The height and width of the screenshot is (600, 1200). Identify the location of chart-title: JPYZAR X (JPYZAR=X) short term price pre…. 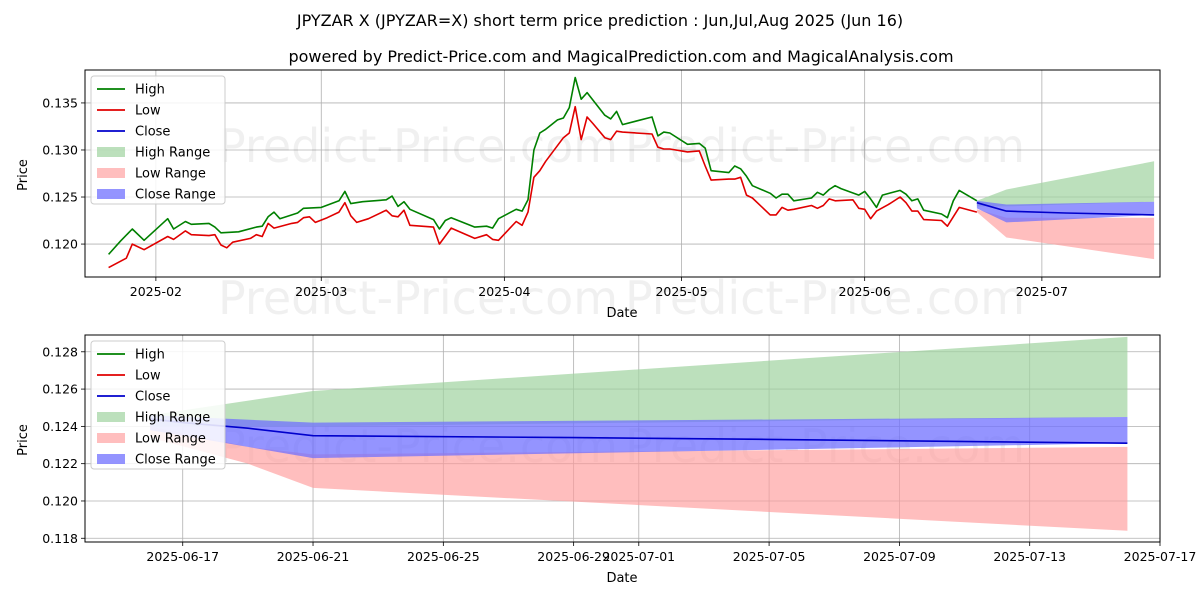
(599, 20).